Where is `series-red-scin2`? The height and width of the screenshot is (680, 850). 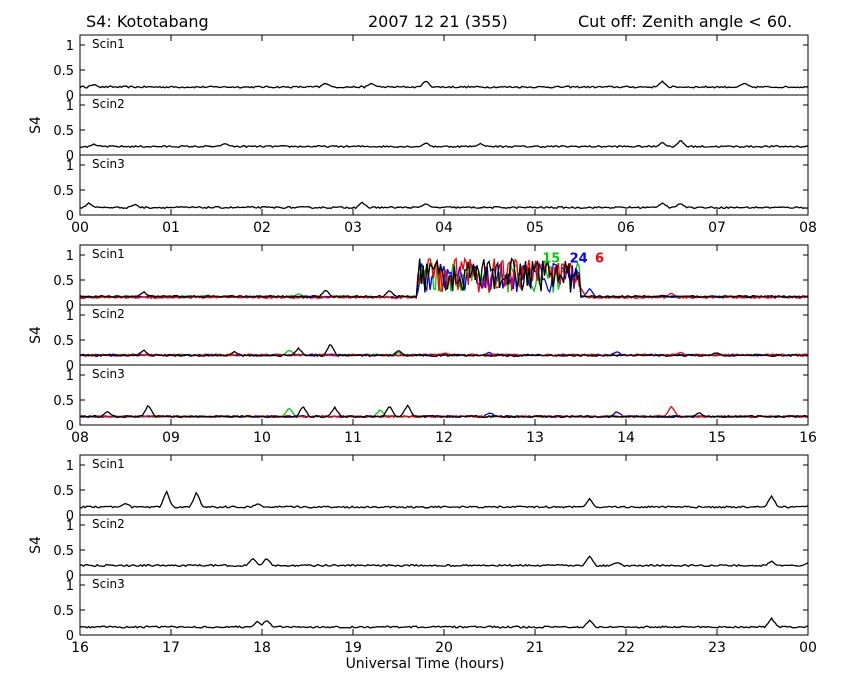 series-red-scin2 is located at coordinates (444, 354).